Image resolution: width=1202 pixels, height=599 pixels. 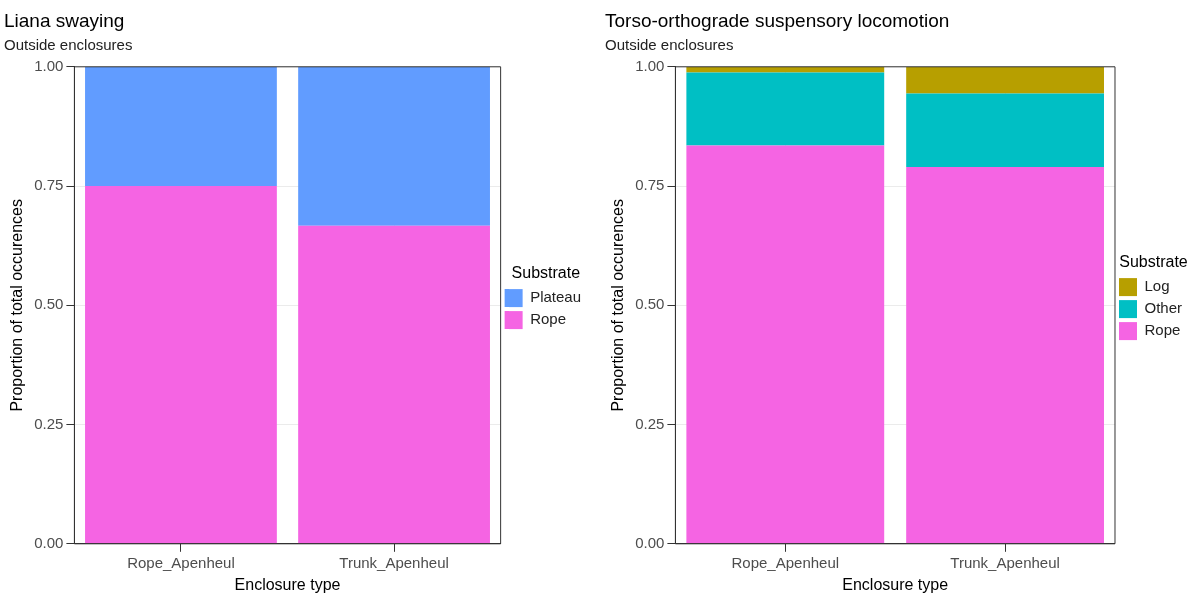 What do you see at coordinates (1163, 308) in the screenshot?
I see `legend-label: Other` at bounding box center [1163, 308].